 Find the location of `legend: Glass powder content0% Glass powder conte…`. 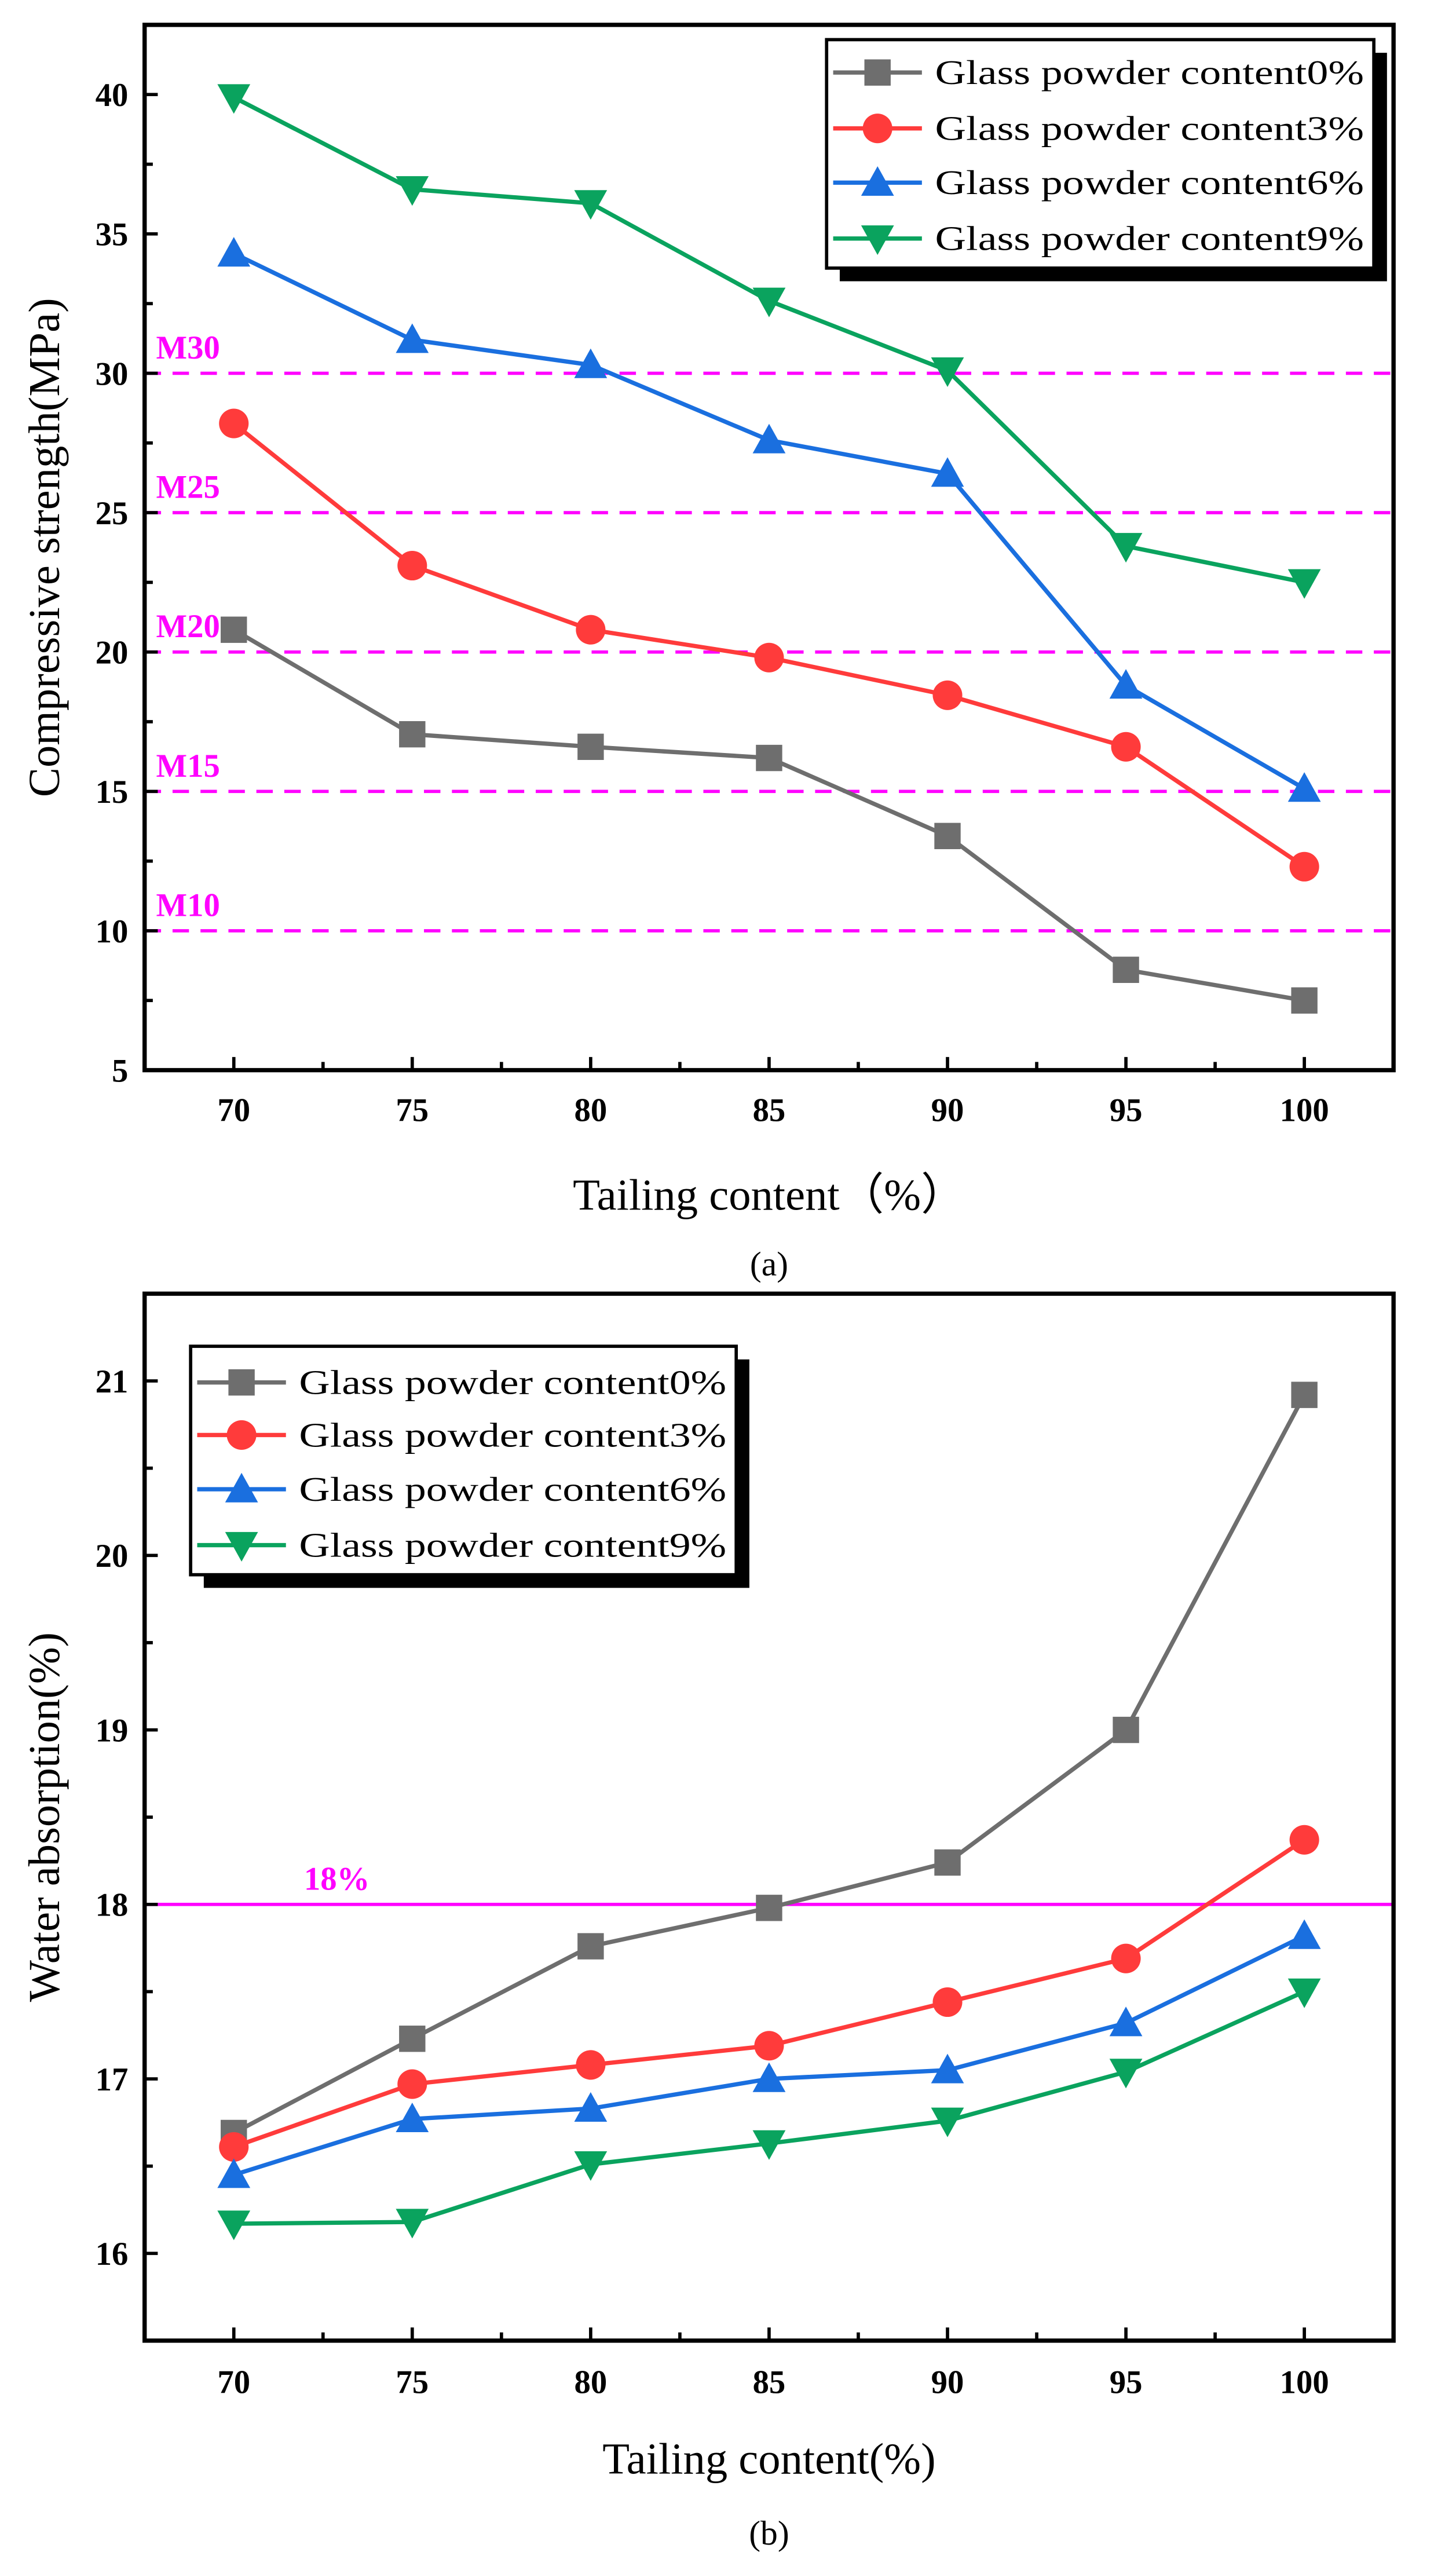

legend: Glass powder content0% Glass powder conte… is located at coordinates (1106, 160).